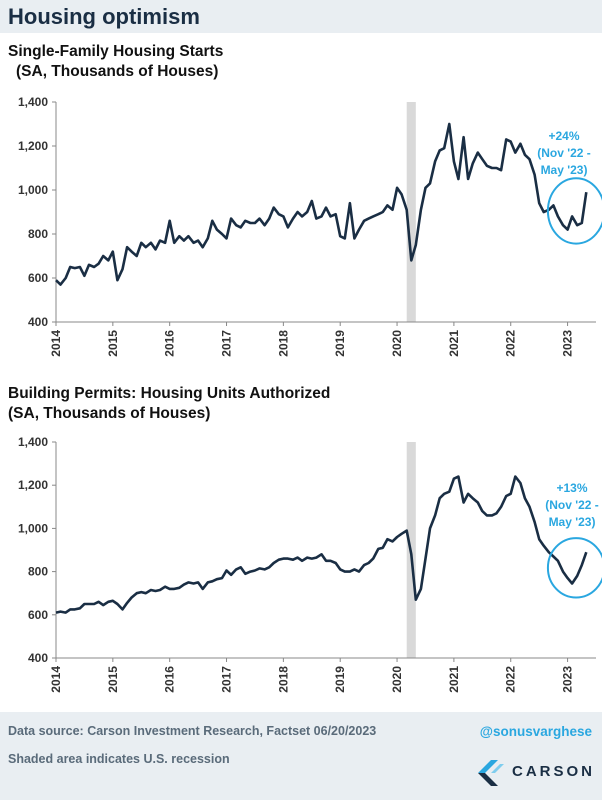 This screenshot has height=800, width=602. Describe the element at coordinates (109, 413) in the screenshot. I see `chart-2-subtitle-text: (SA, Thousands of Houses)` at that location.